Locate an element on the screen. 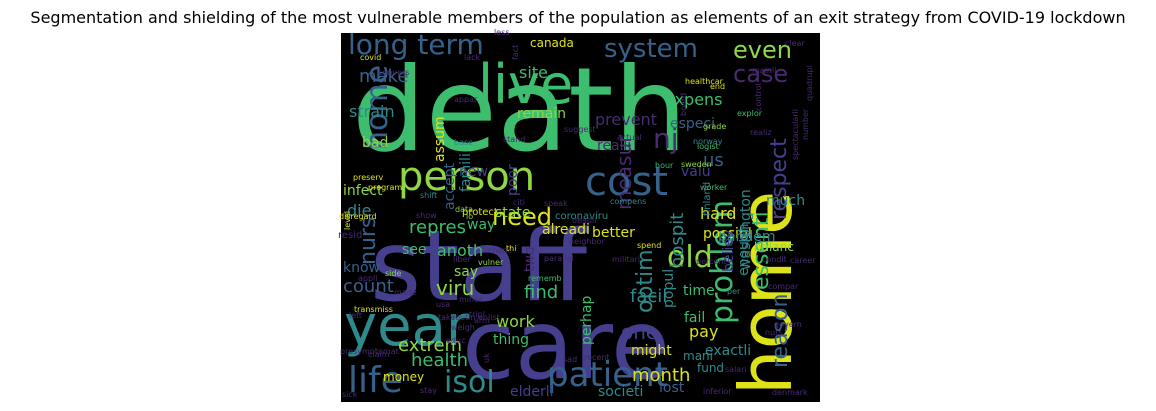 The height and width of the screenshot is (411, 1156). cloud-word: washington is located at coordinates (746, 229).